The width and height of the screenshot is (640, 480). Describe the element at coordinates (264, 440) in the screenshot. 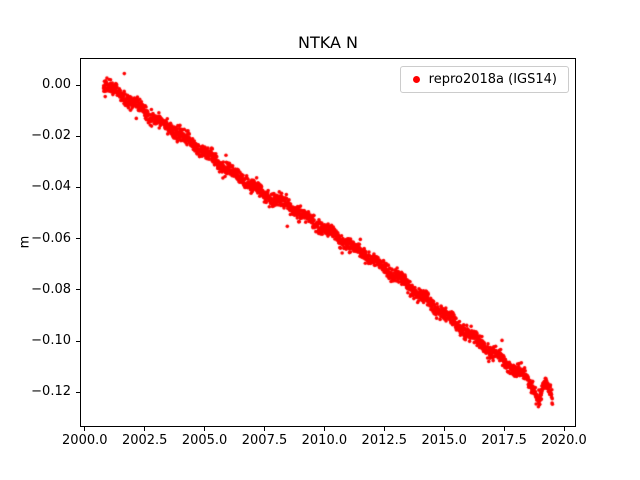

I see `x-tick-label: 2007.5` at that location.